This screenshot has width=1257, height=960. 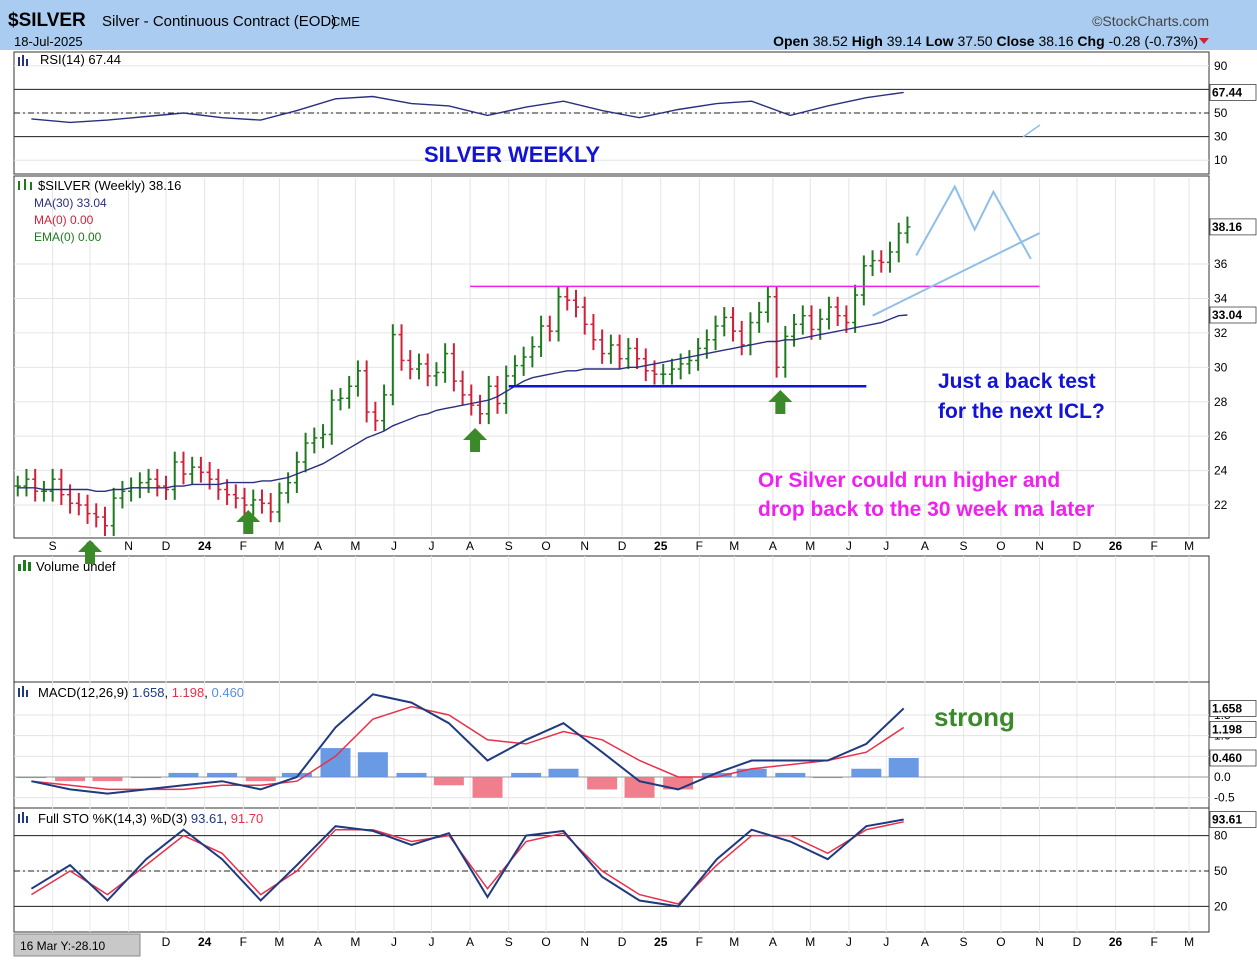 What do you see at coordinates (1221, 264) in the screenshot?
I see `price-tick-label: 36` at bounding box center [1221, 264].